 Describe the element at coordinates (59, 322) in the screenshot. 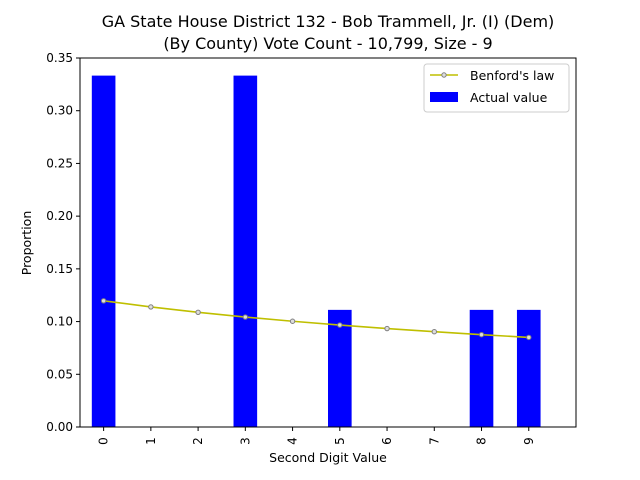

I see `y-tick-label: 0.10` at that location.